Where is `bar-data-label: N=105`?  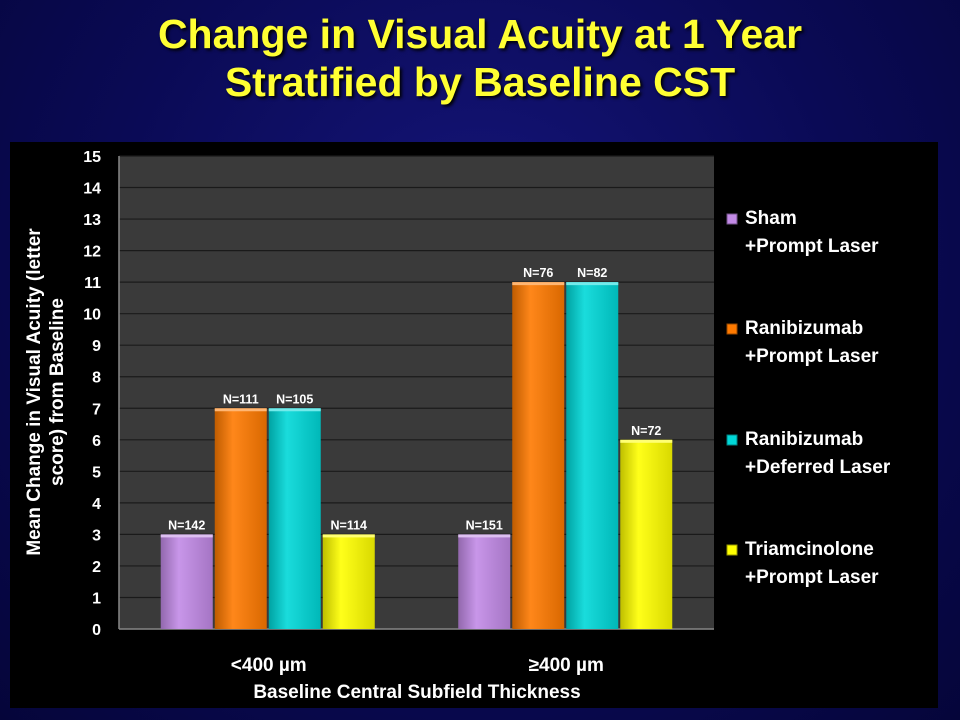
bar-data-label: N=105 is located at coordinates (294, 399).